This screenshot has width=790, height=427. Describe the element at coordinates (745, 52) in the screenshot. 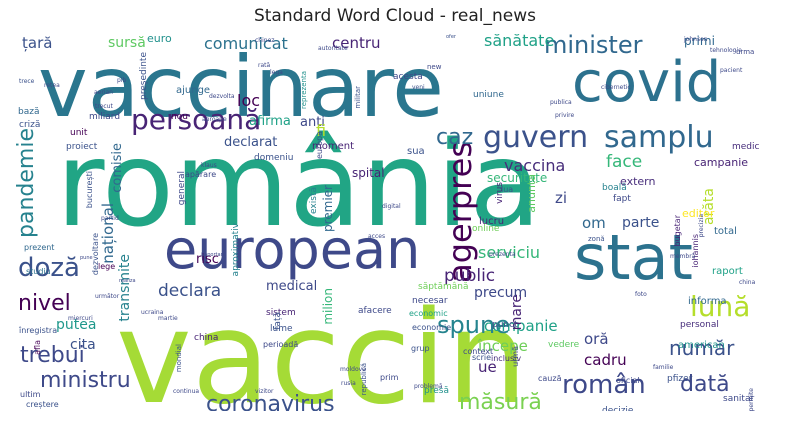

I see `cloud-word: urma` at that location.